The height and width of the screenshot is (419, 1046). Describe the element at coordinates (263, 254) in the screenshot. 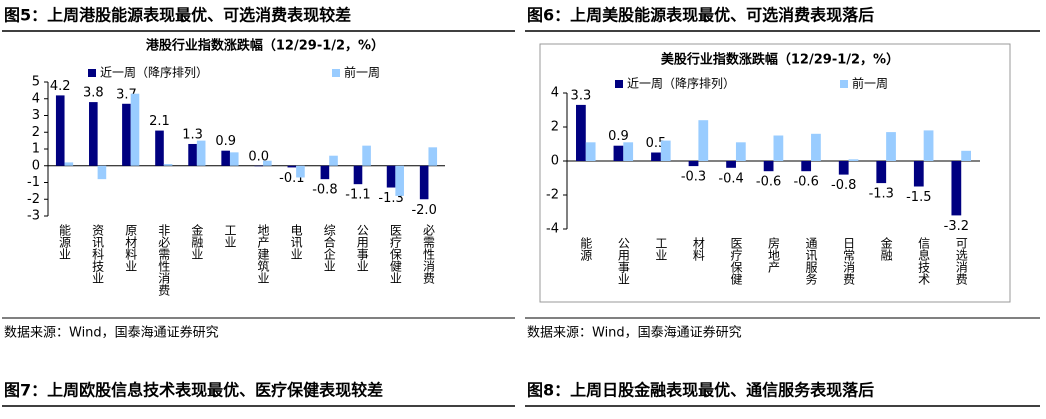

I see `x-tick-label: 地产建筑业` at that location.